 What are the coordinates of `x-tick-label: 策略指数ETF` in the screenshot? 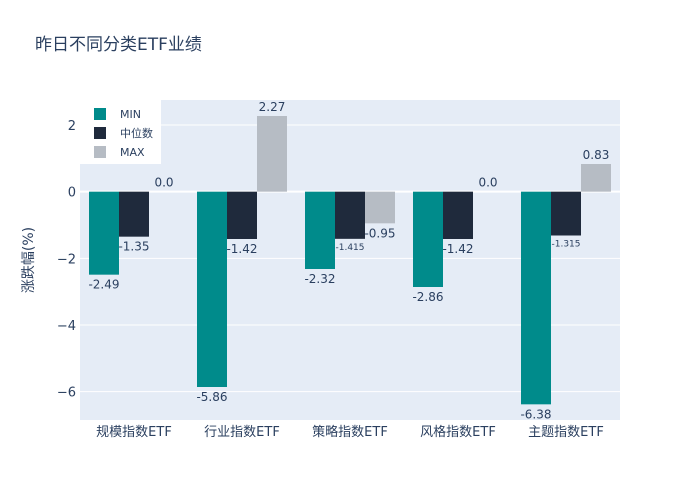 It's located at (350, 432).